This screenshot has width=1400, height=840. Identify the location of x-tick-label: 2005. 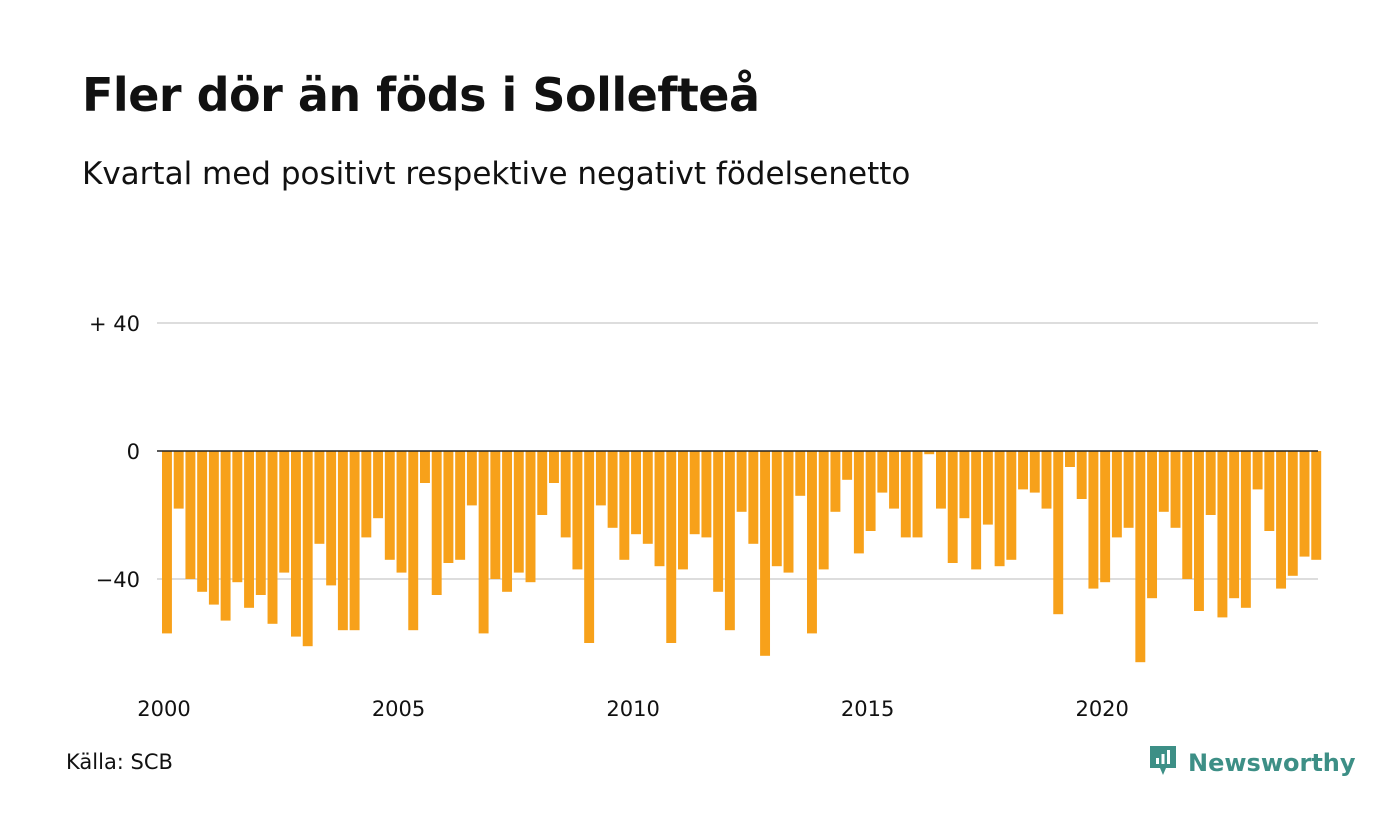
(398, 709).